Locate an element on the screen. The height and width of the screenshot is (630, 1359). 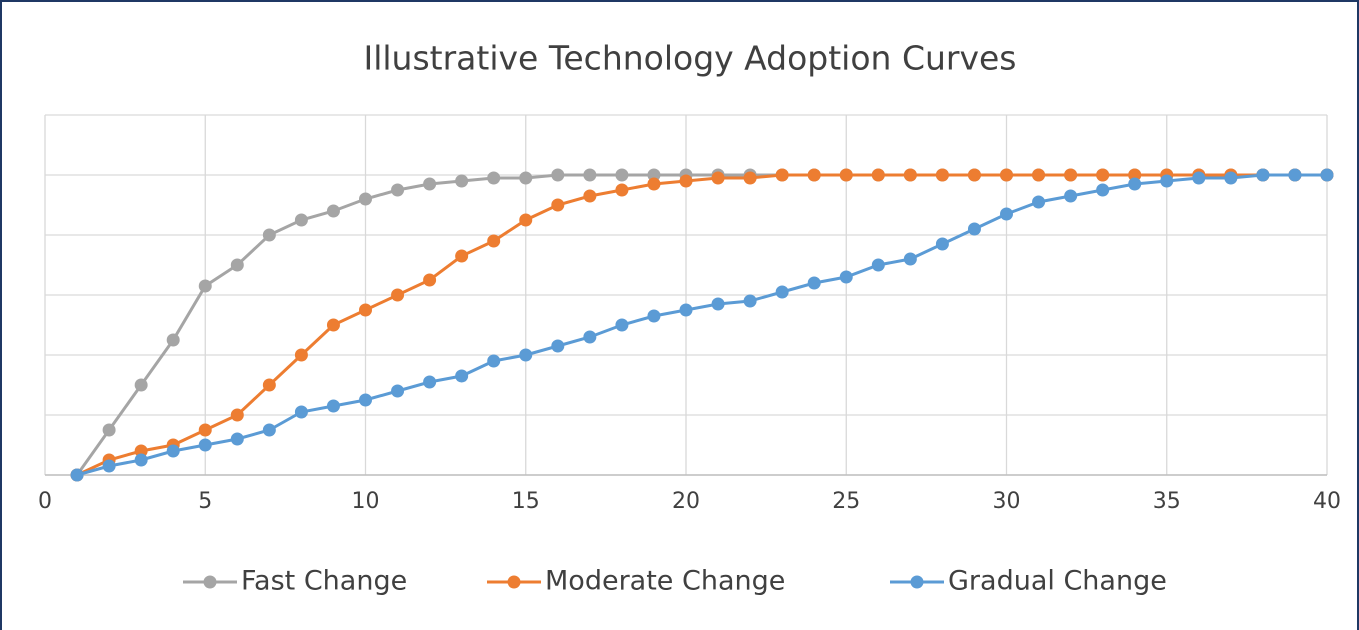
legend-label: Moderate Change is located at coordinates (665, 581).